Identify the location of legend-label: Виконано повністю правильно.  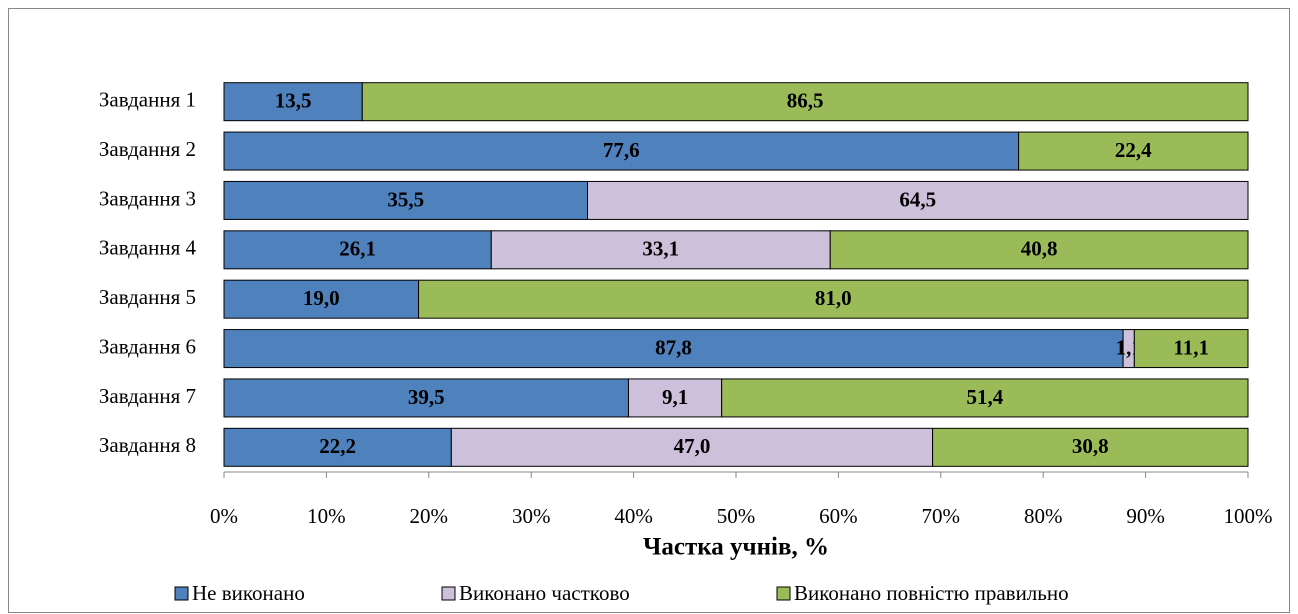
(931, 593).